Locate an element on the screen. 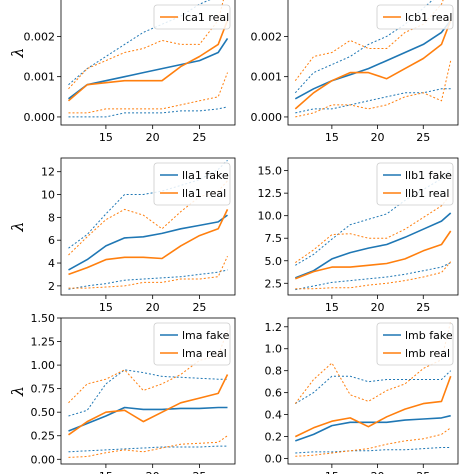  legend: lcb1 real is located at coordinates (415, 17).